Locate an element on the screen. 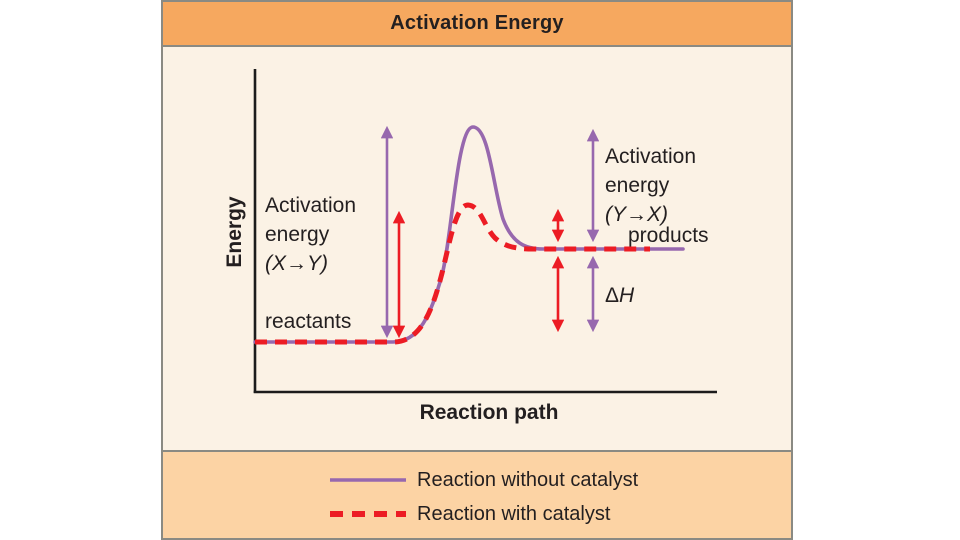  dashed-line-swatch is located at coordinates (368, 514).